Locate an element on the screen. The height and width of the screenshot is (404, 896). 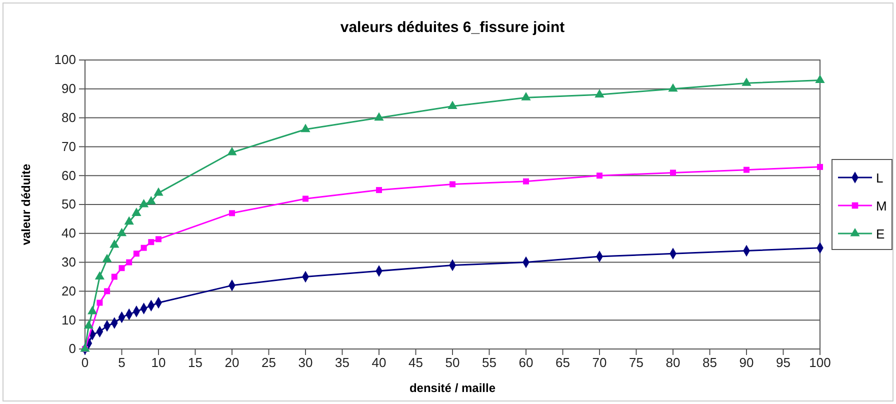
y-axis-title: valeur déduite is located at coordinates (26, 204).